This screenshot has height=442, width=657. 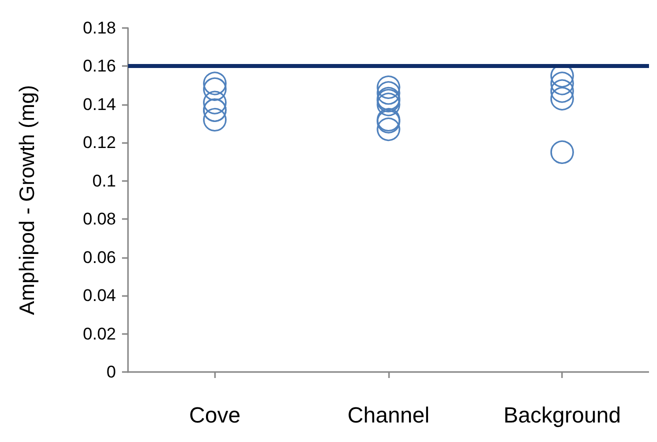 What do you see at coordinates (389, 415) in the screenshot?
I see `x-tick-label: Channel` at bounding box center [389, 415].